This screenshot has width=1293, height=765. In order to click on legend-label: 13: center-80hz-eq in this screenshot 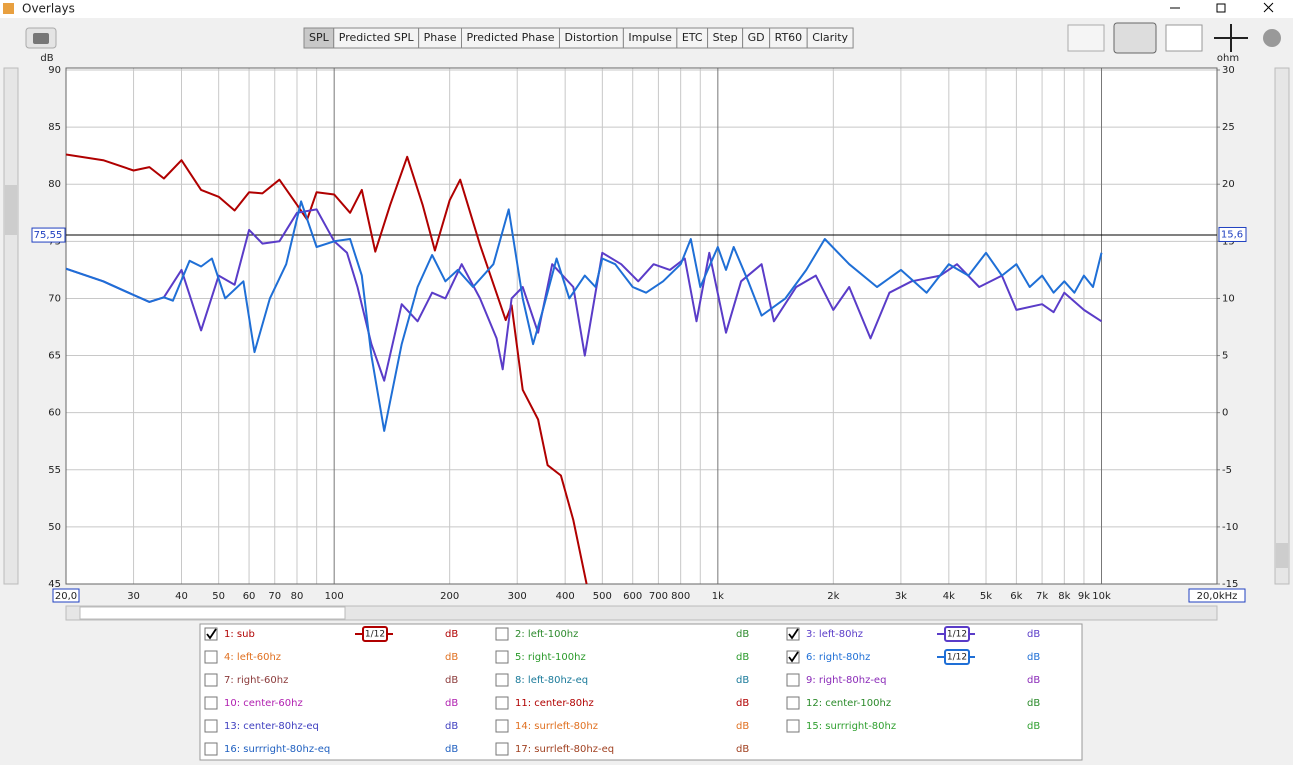, I will do `click(271, 726)`.